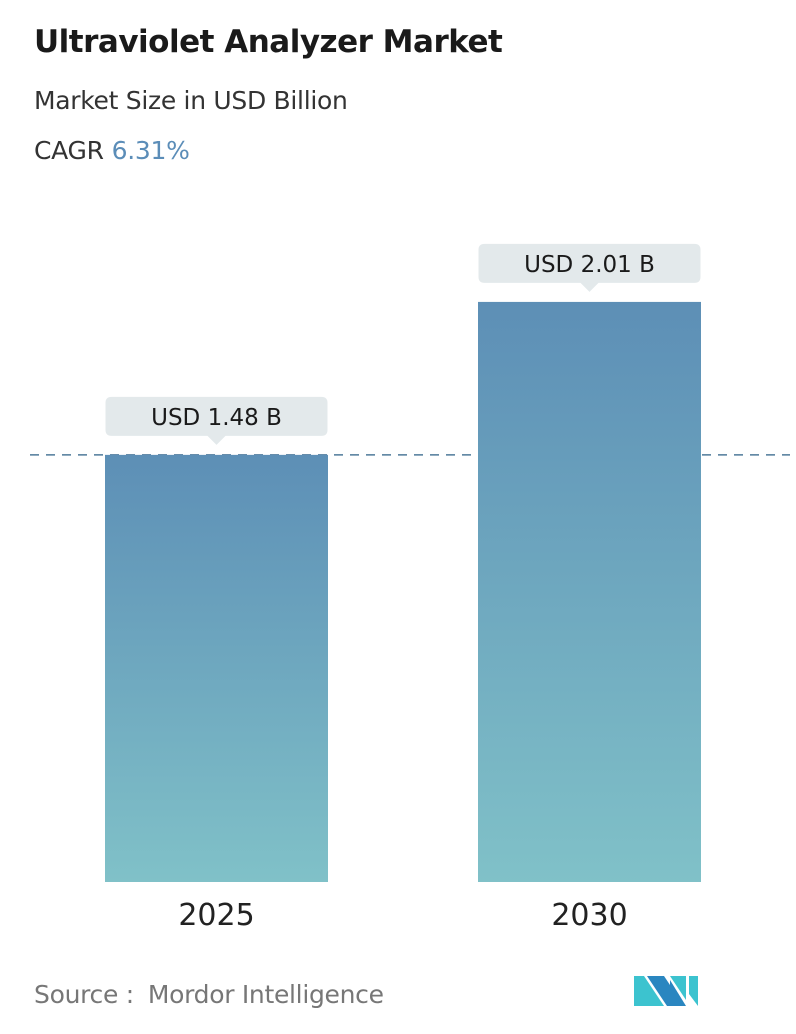  Describe the element at coordinates (265, 994) in the screenshot. I see `source-value: Mordor Intelligence` at that location.